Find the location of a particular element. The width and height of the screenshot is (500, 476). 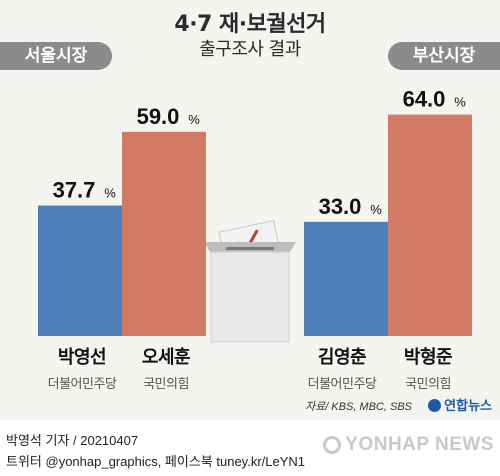

credit-line: 박영석 기자 / 20210407 is located at coordinates (72, 440).